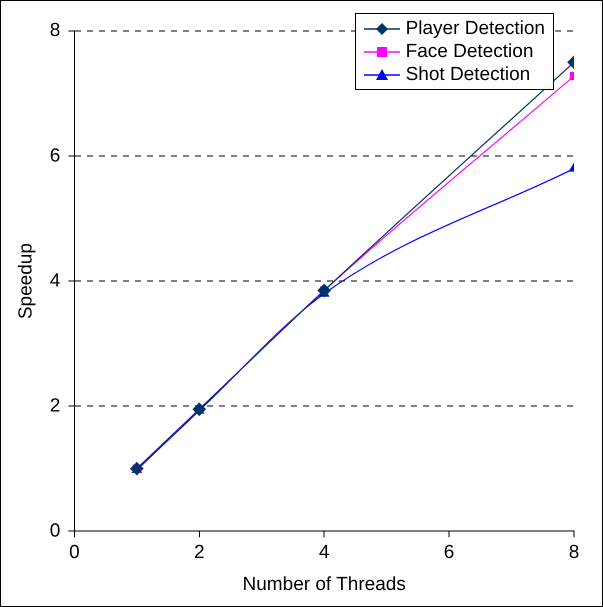 This screenshot has width=603, height=607. What do you see at coordinates (55, 281) in the screenshot?
I see `y-tick-label: 4` at bounding box center [55, 281].